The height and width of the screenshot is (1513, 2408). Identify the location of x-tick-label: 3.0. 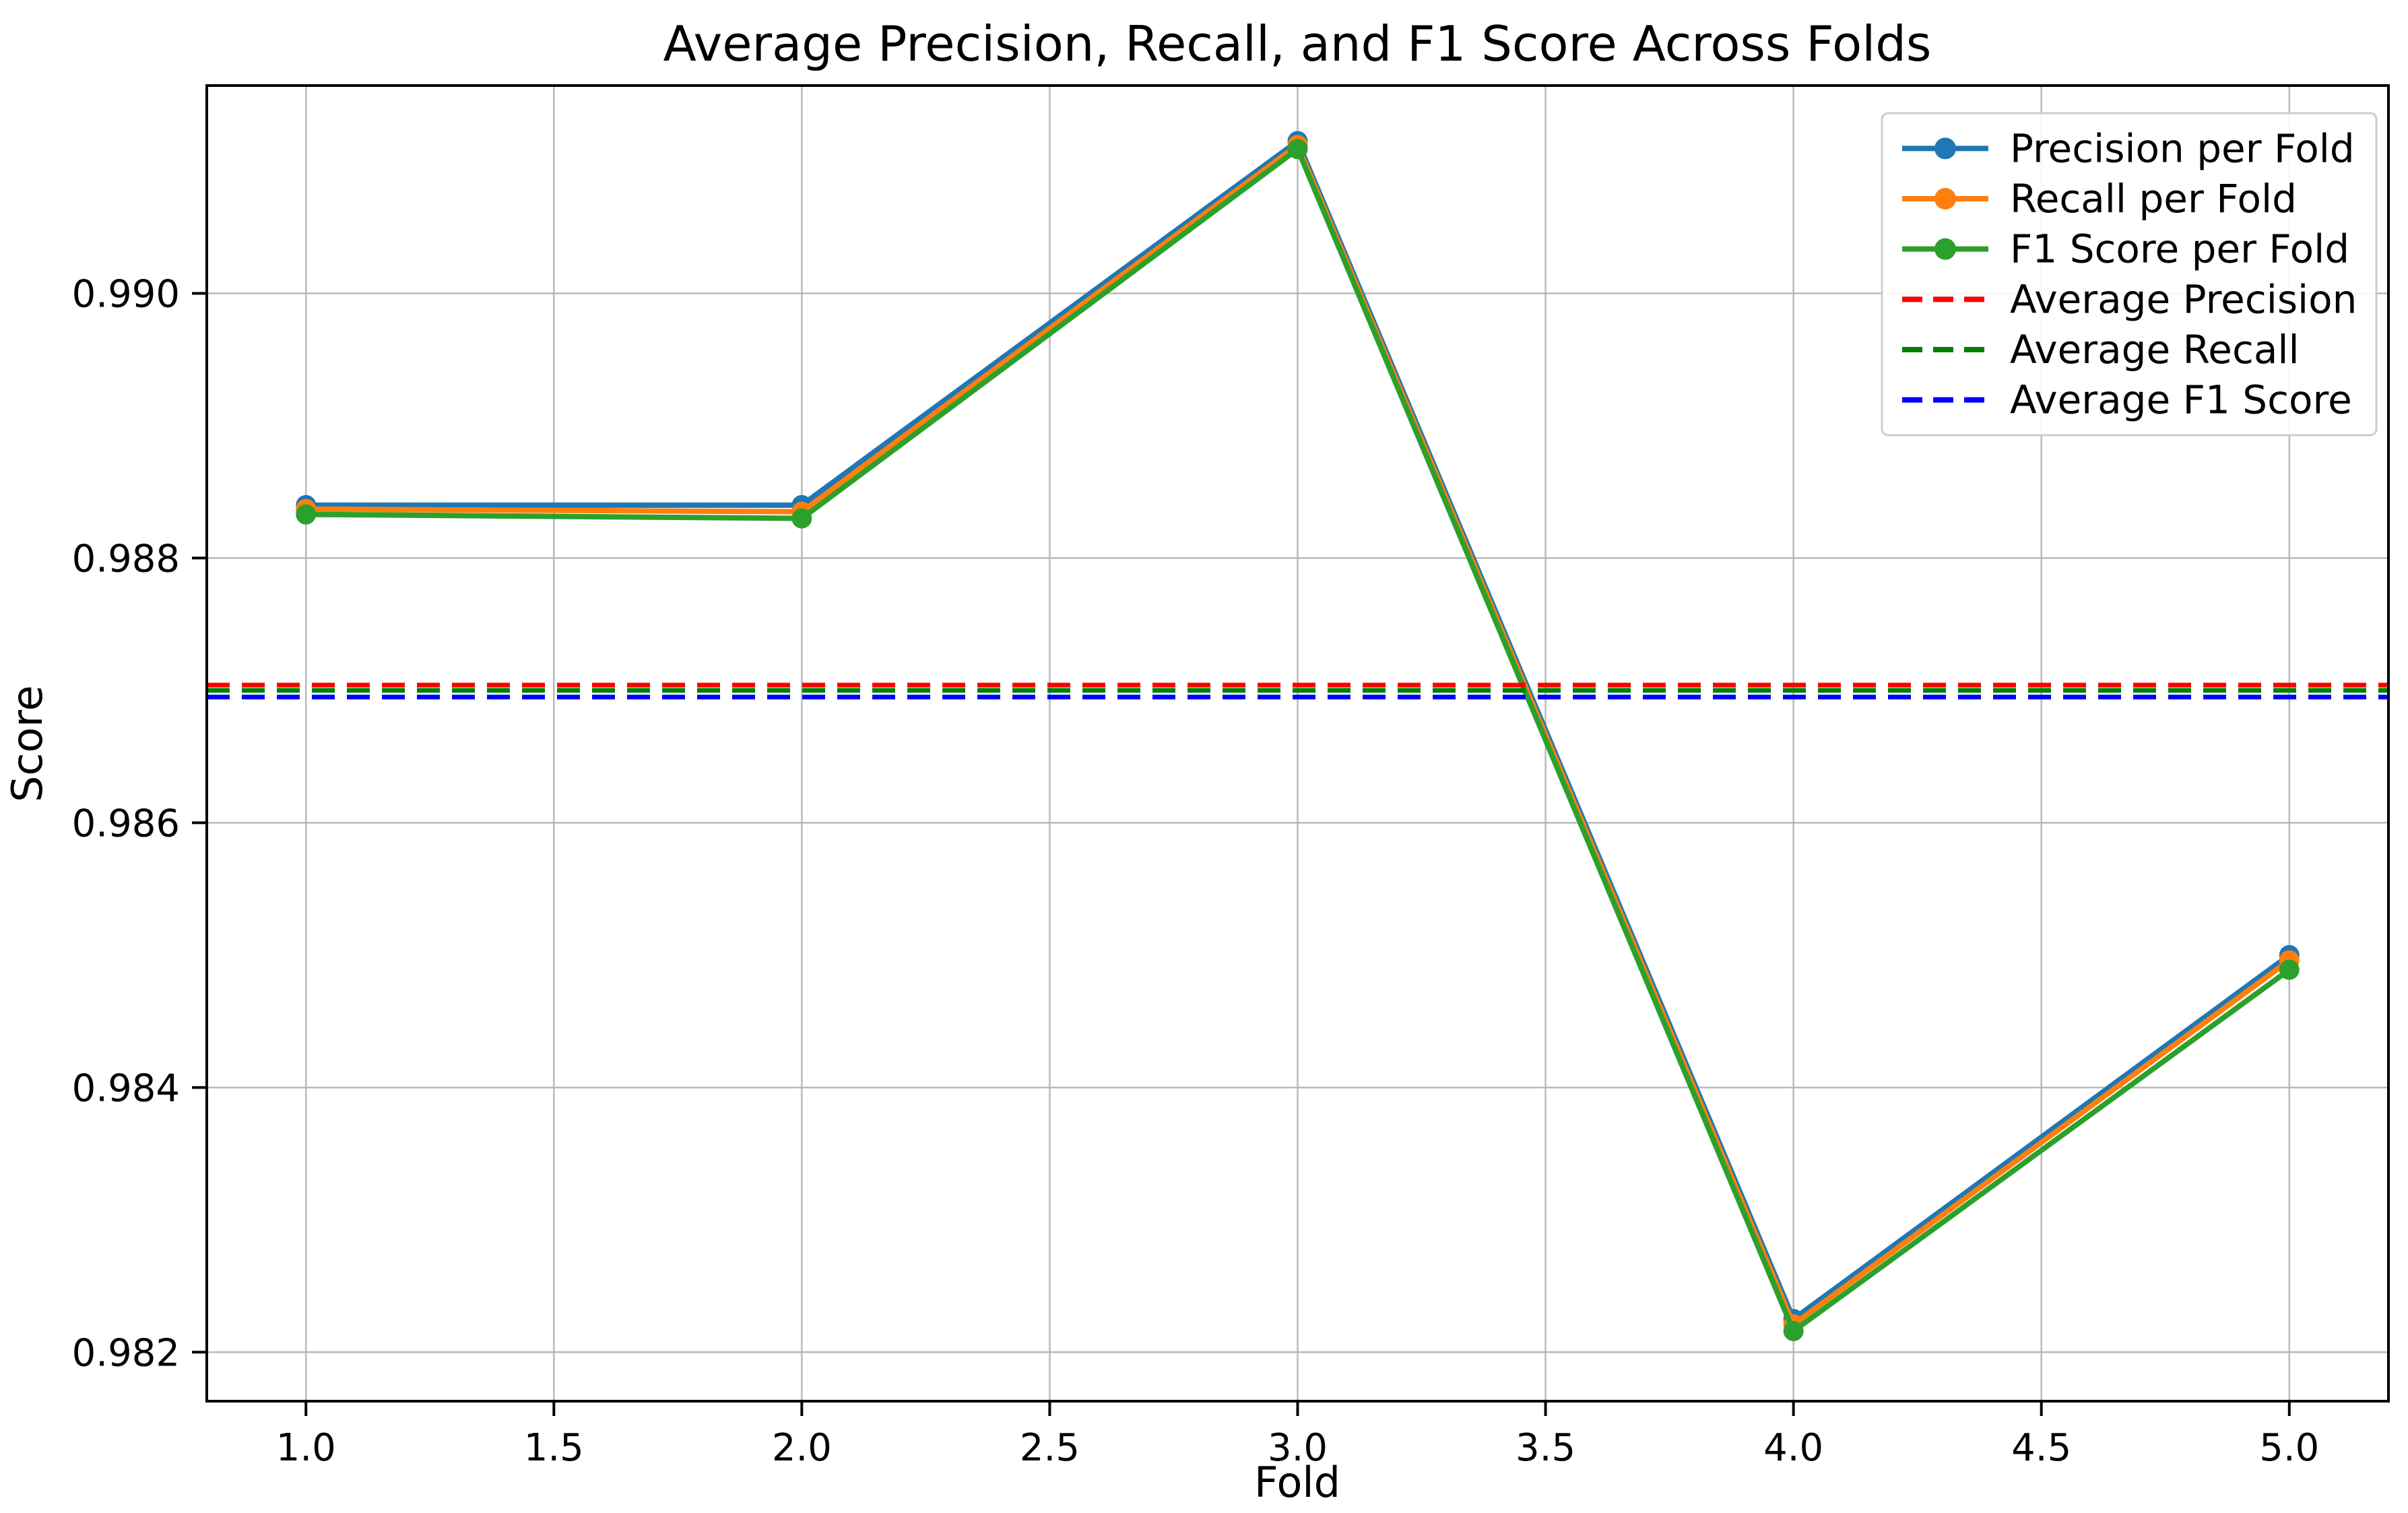
(1298, 1448).